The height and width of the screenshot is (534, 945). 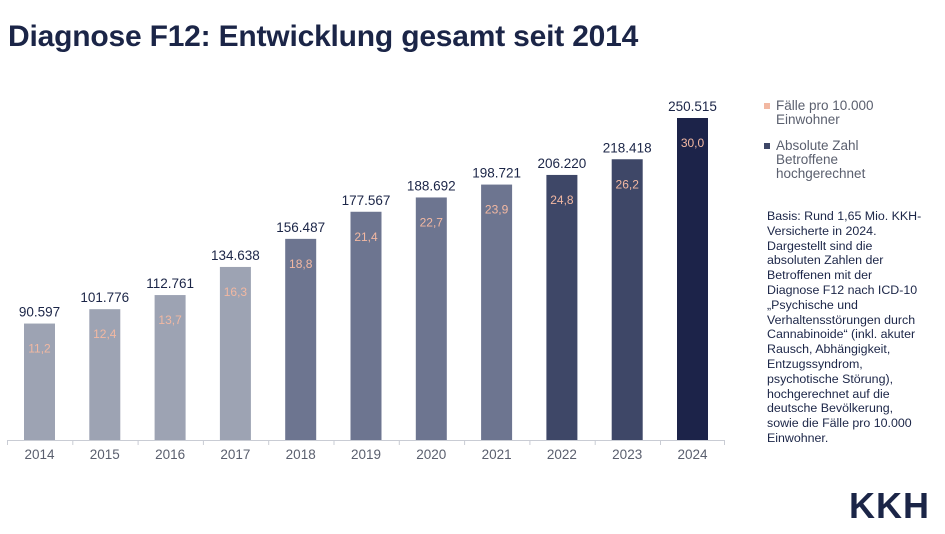 I want to click on value-label-2020: 188.692, so click(x=431, y=185).